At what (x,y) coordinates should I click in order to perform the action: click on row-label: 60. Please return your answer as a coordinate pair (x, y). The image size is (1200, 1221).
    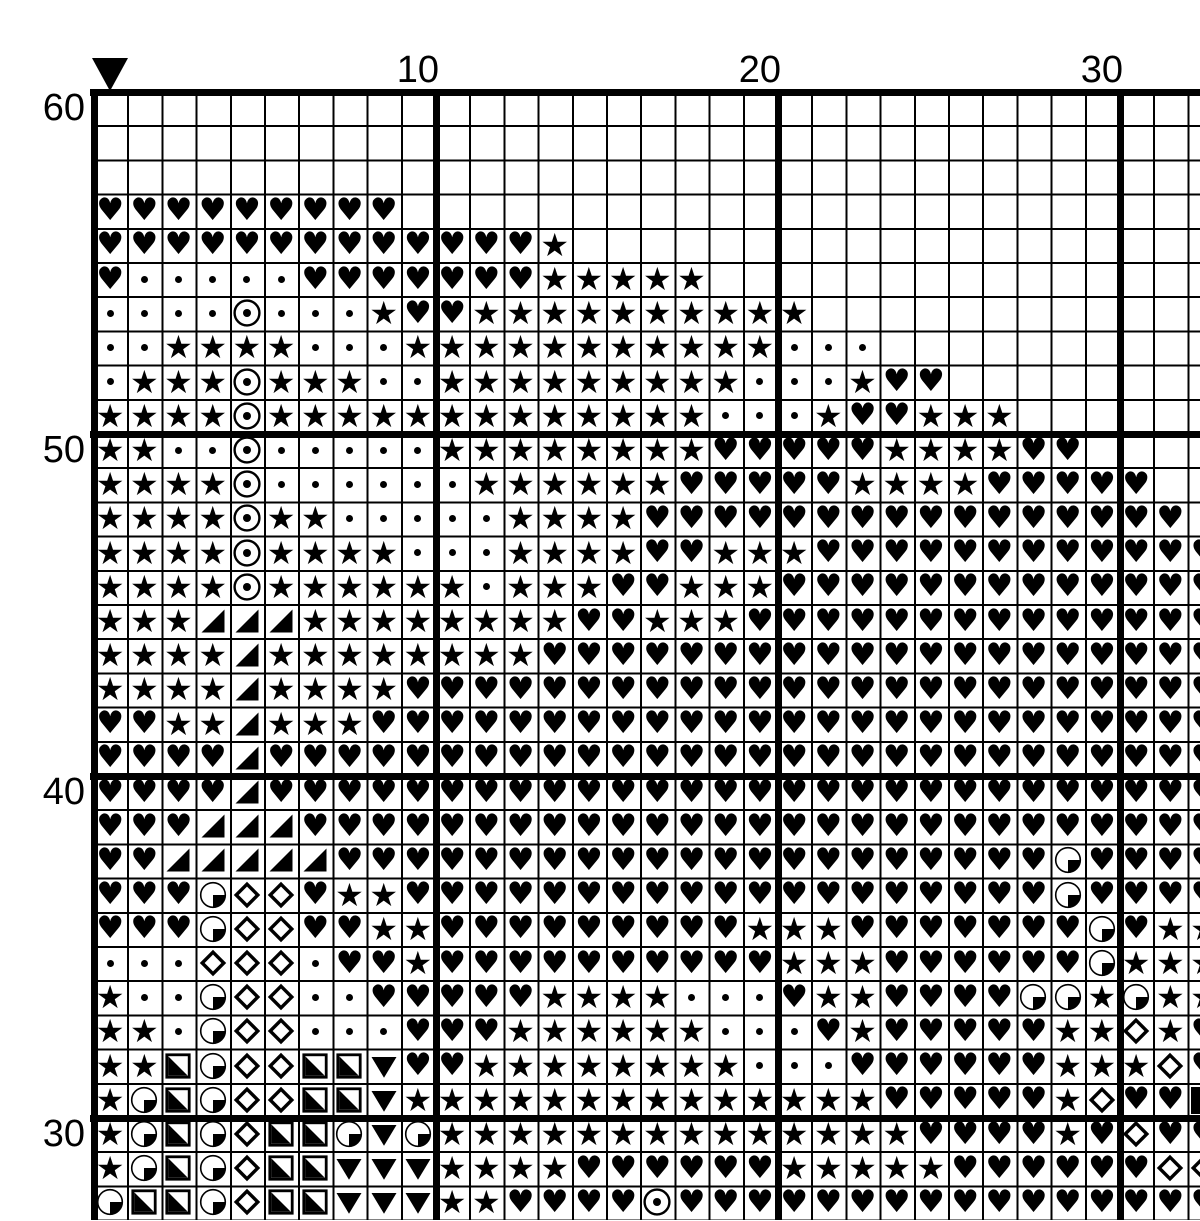
    Looking at the image, I should click on (63, 108).